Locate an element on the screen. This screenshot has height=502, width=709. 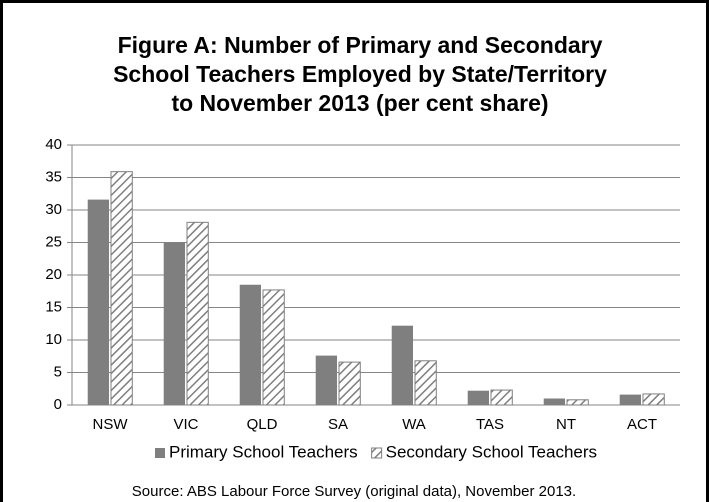
x-tick-label: VIC is located at coordinates (185, 424).